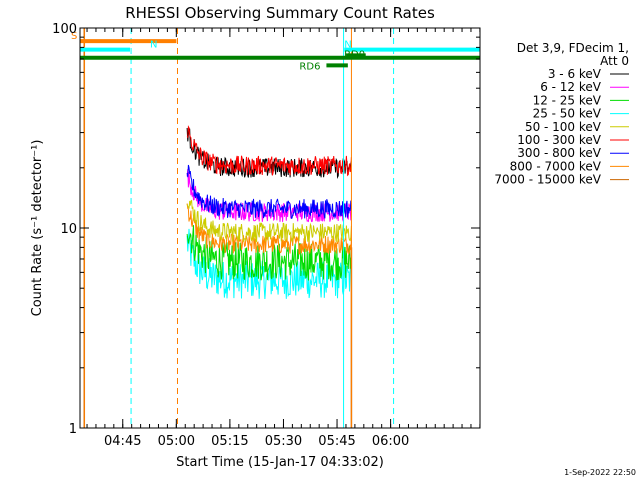 The width and height of the screenshot is (640, 480). What do you see at coordinates (614, 61) in the screenshot?
I see `legend-header-line-2: Att 0` at bounding box center [614, 61].